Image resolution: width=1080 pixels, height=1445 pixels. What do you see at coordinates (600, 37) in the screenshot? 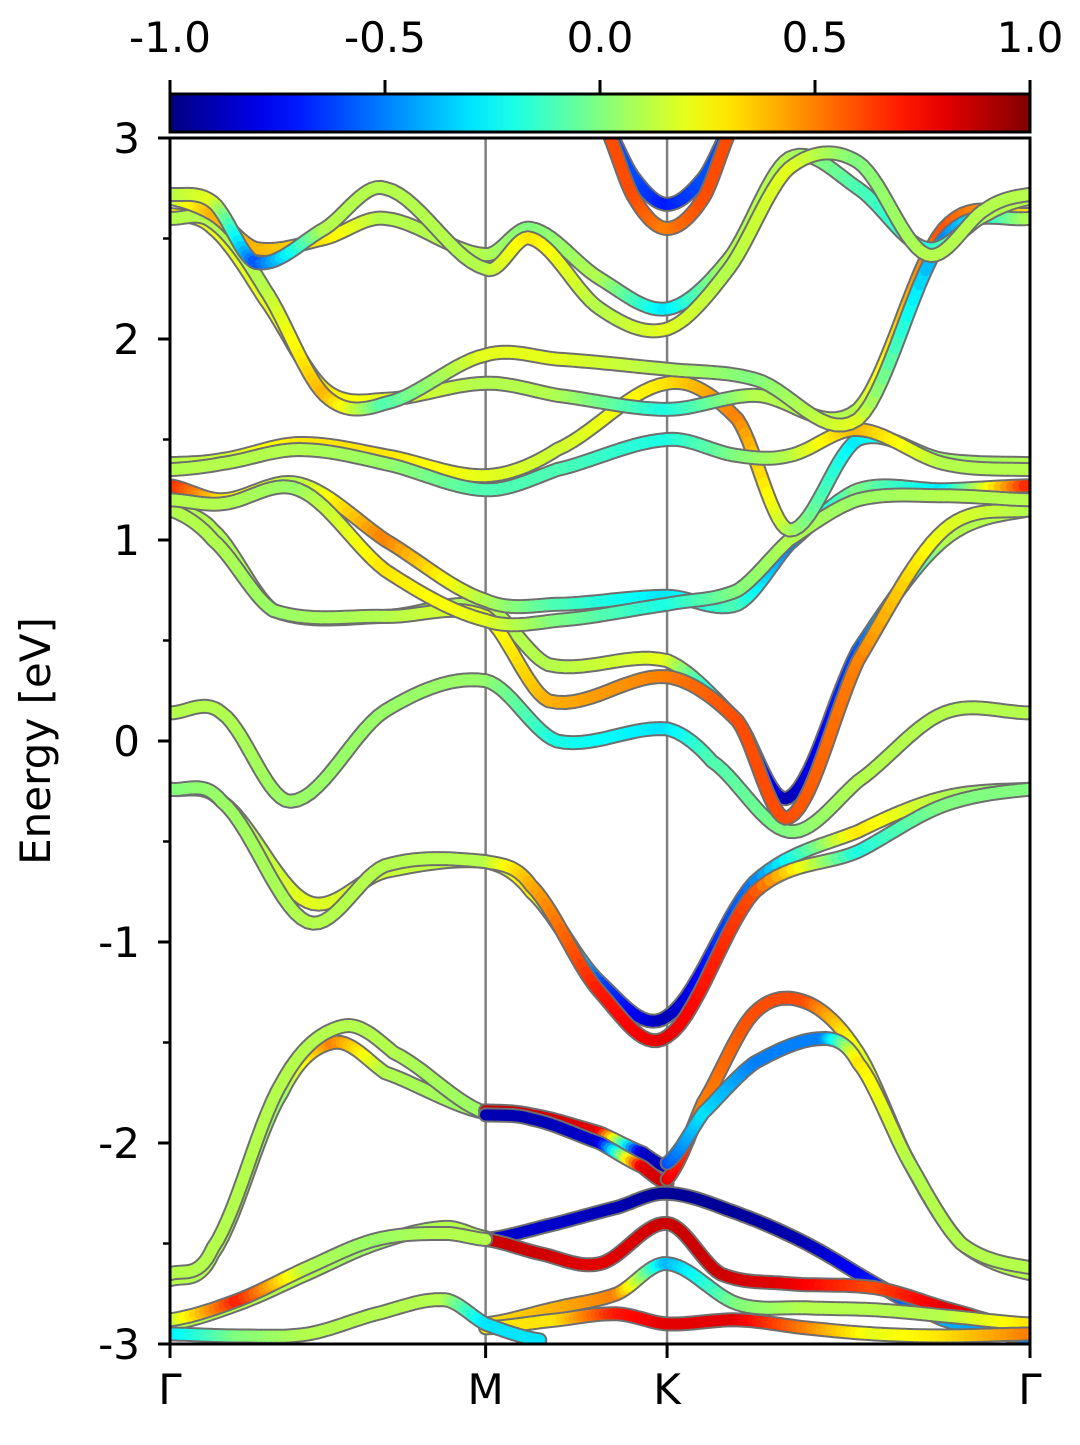
I see `colorbar-tick-label: 0.0` at bounding box center [600, 37].